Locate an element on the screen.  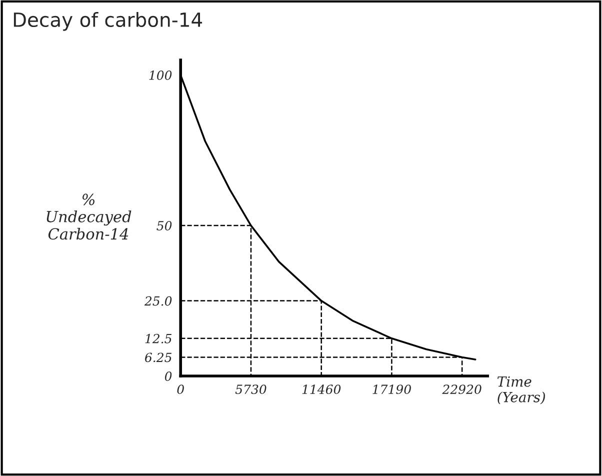
x-tick-label: 11460 is located at coordinates (321, 389).